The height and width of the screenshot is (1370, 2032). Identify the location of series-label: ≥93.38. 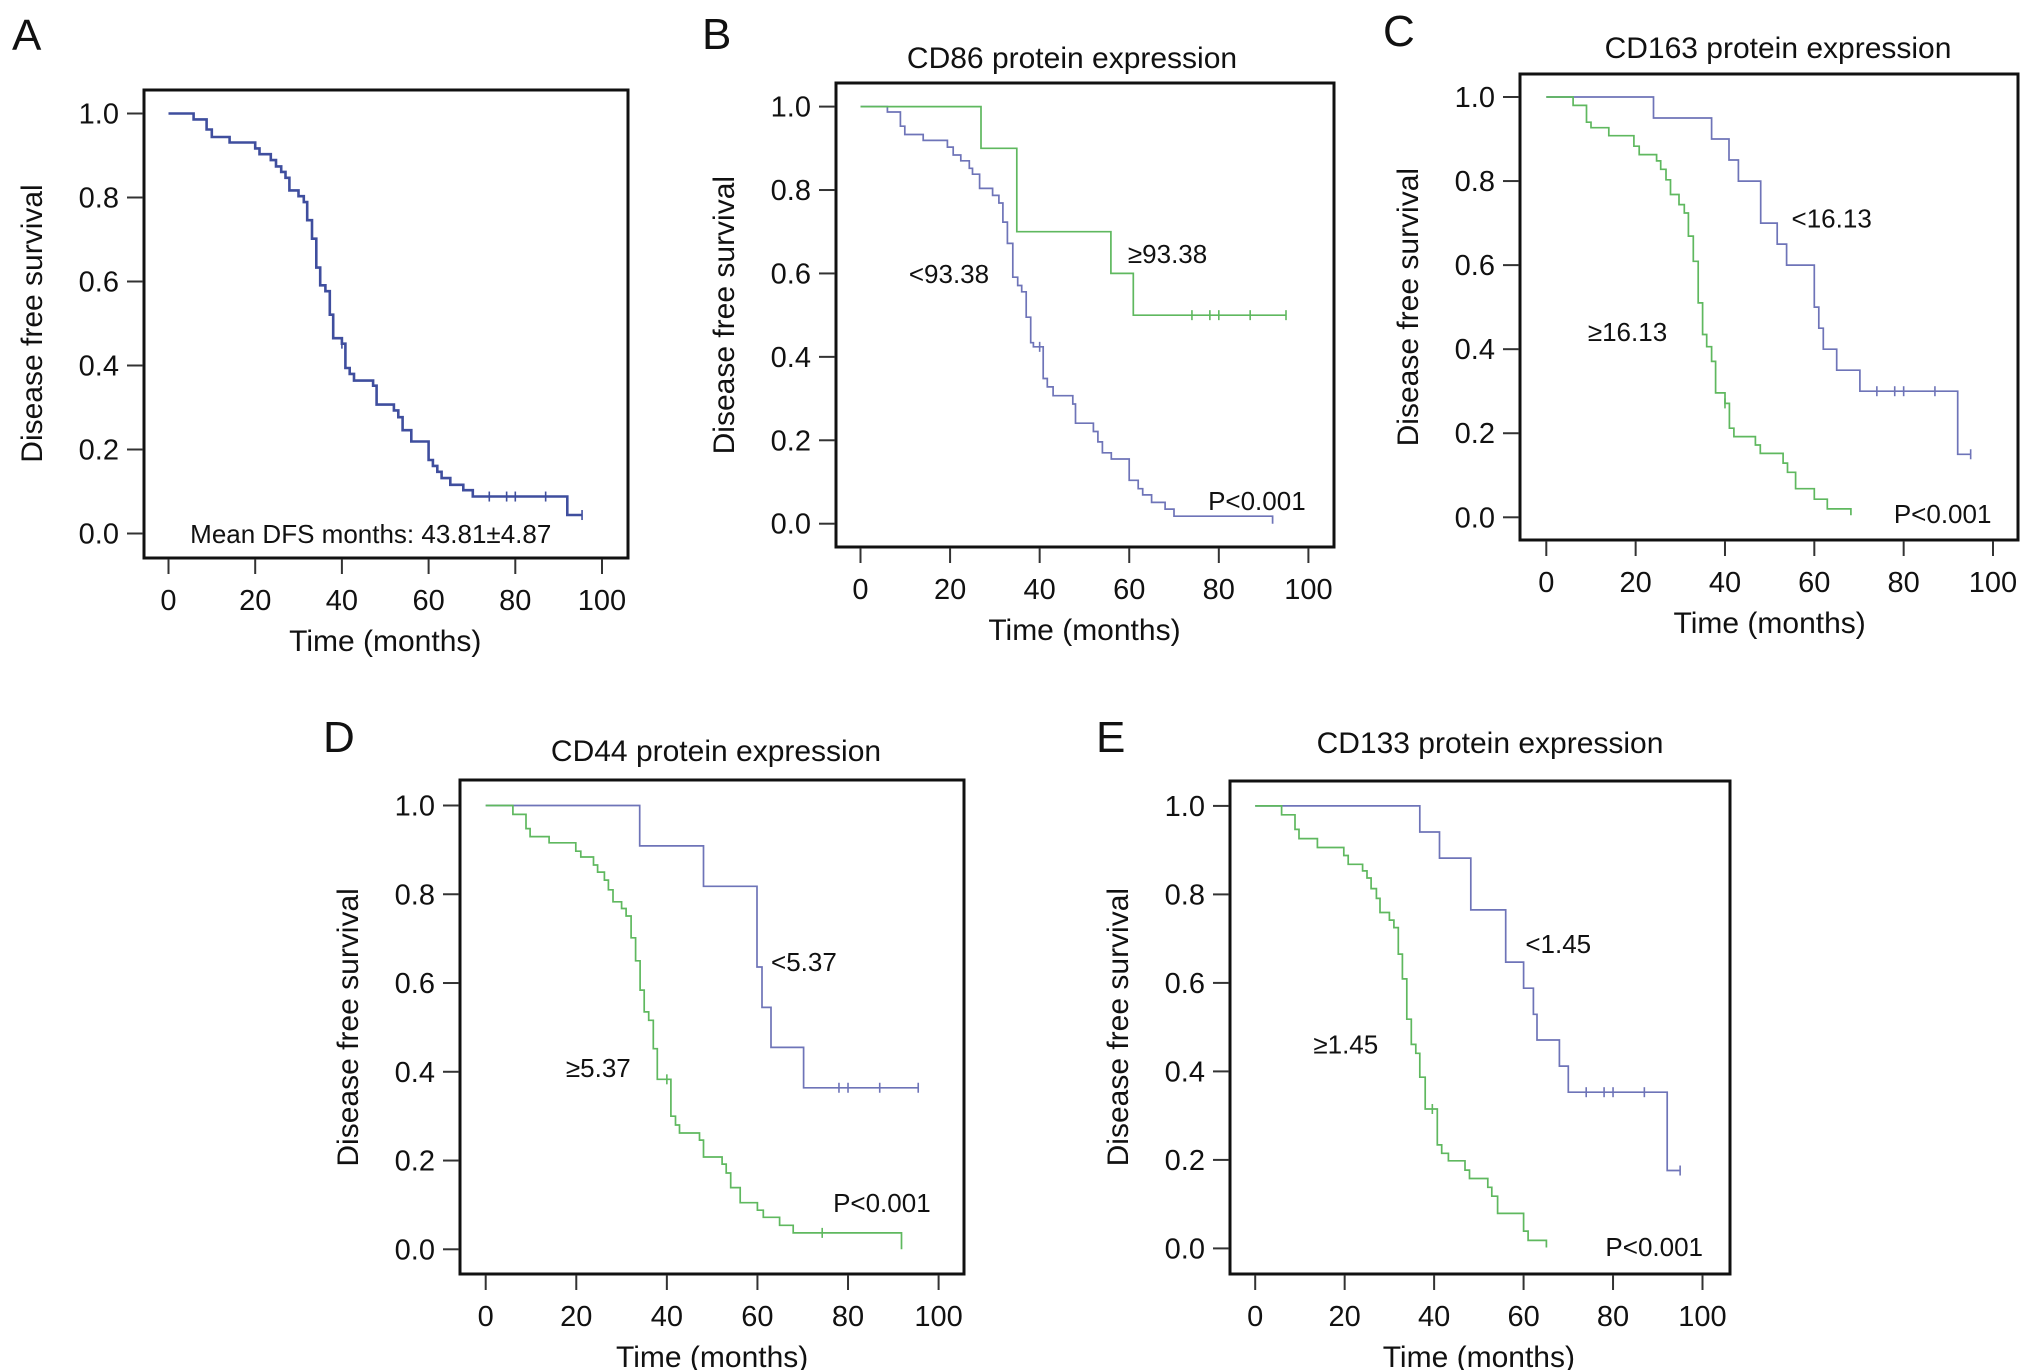
(1167, 254).